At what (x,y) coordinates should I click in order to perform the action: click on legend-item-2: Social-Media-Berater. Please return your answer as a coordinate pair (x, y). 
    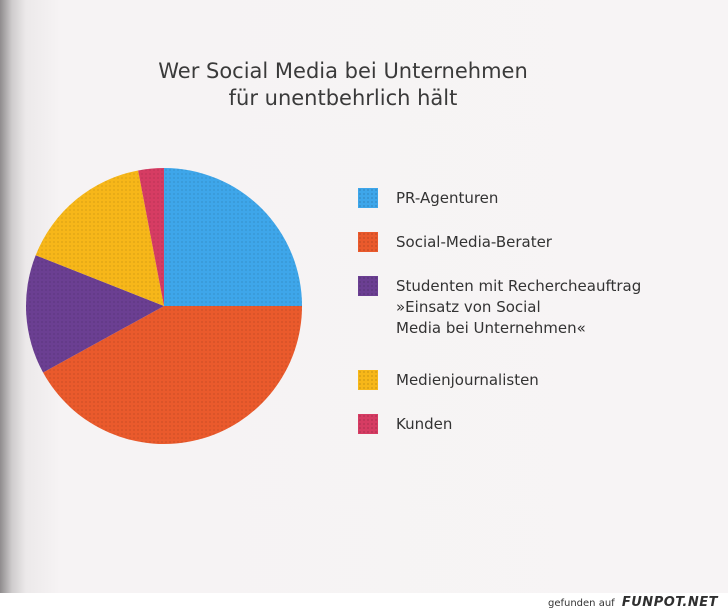
    Looking at the image, I should click on (512, 242).